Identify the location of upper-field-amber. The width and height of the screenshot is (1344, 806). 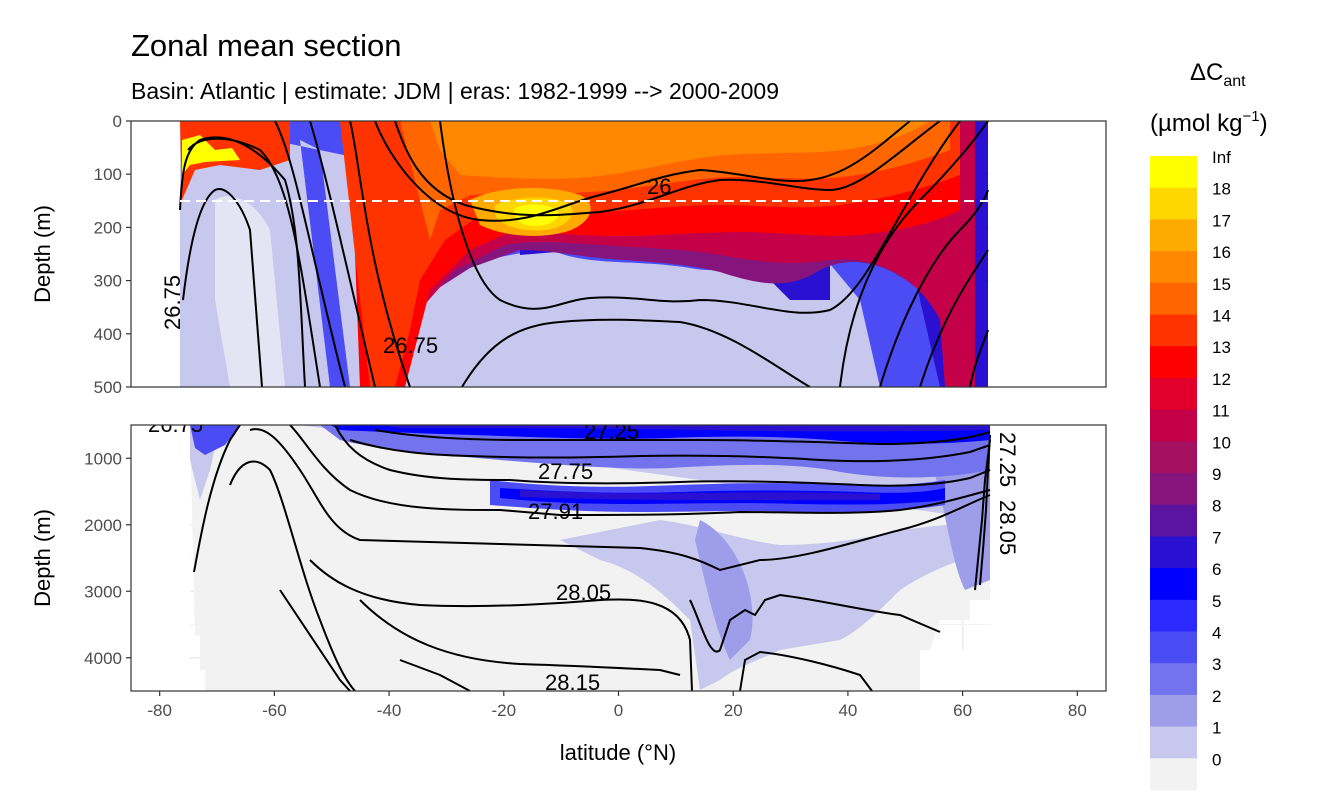
(680, 150).